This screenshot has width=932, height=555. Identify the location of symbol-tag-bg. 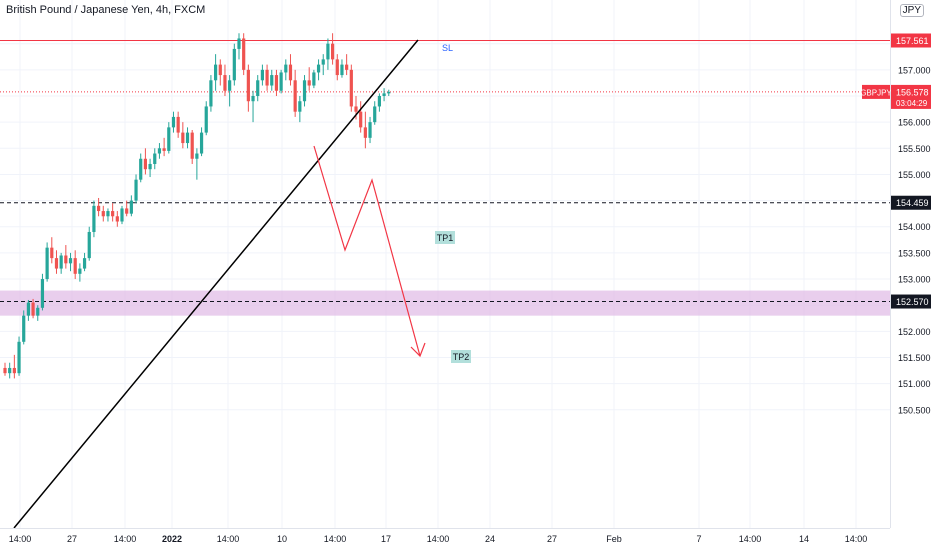
(876, 91).